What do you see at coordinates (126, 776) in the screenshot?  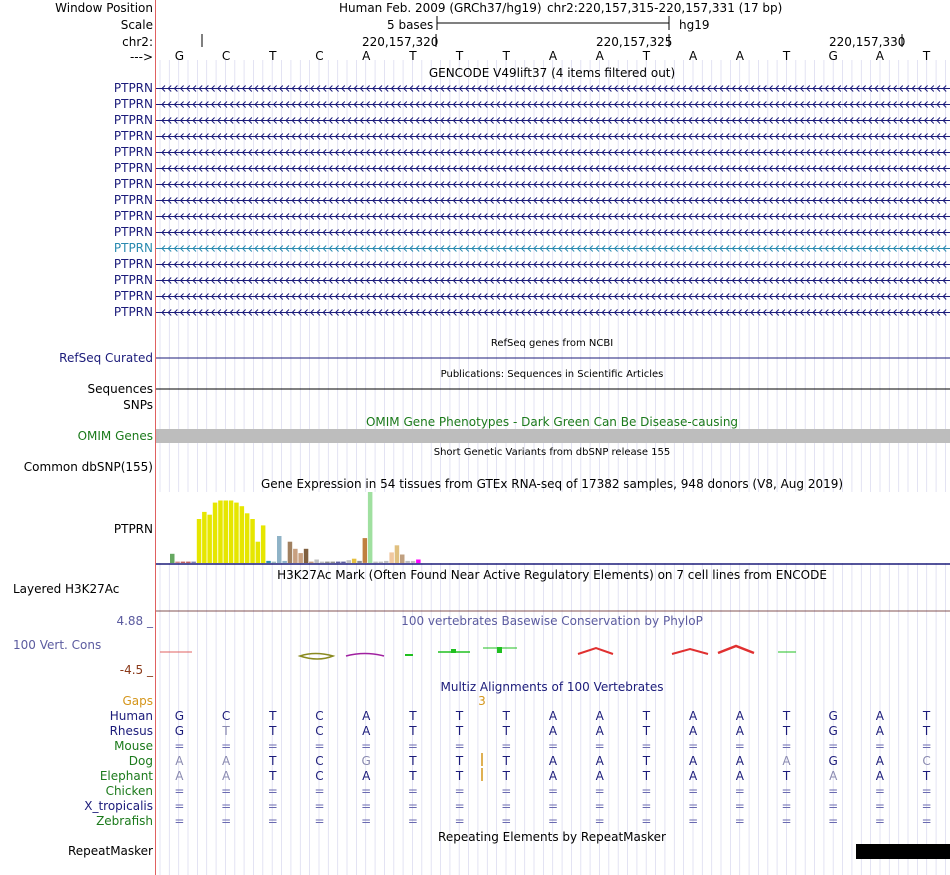 I see `species-label: Elephant` at bounding box center [126, 776].